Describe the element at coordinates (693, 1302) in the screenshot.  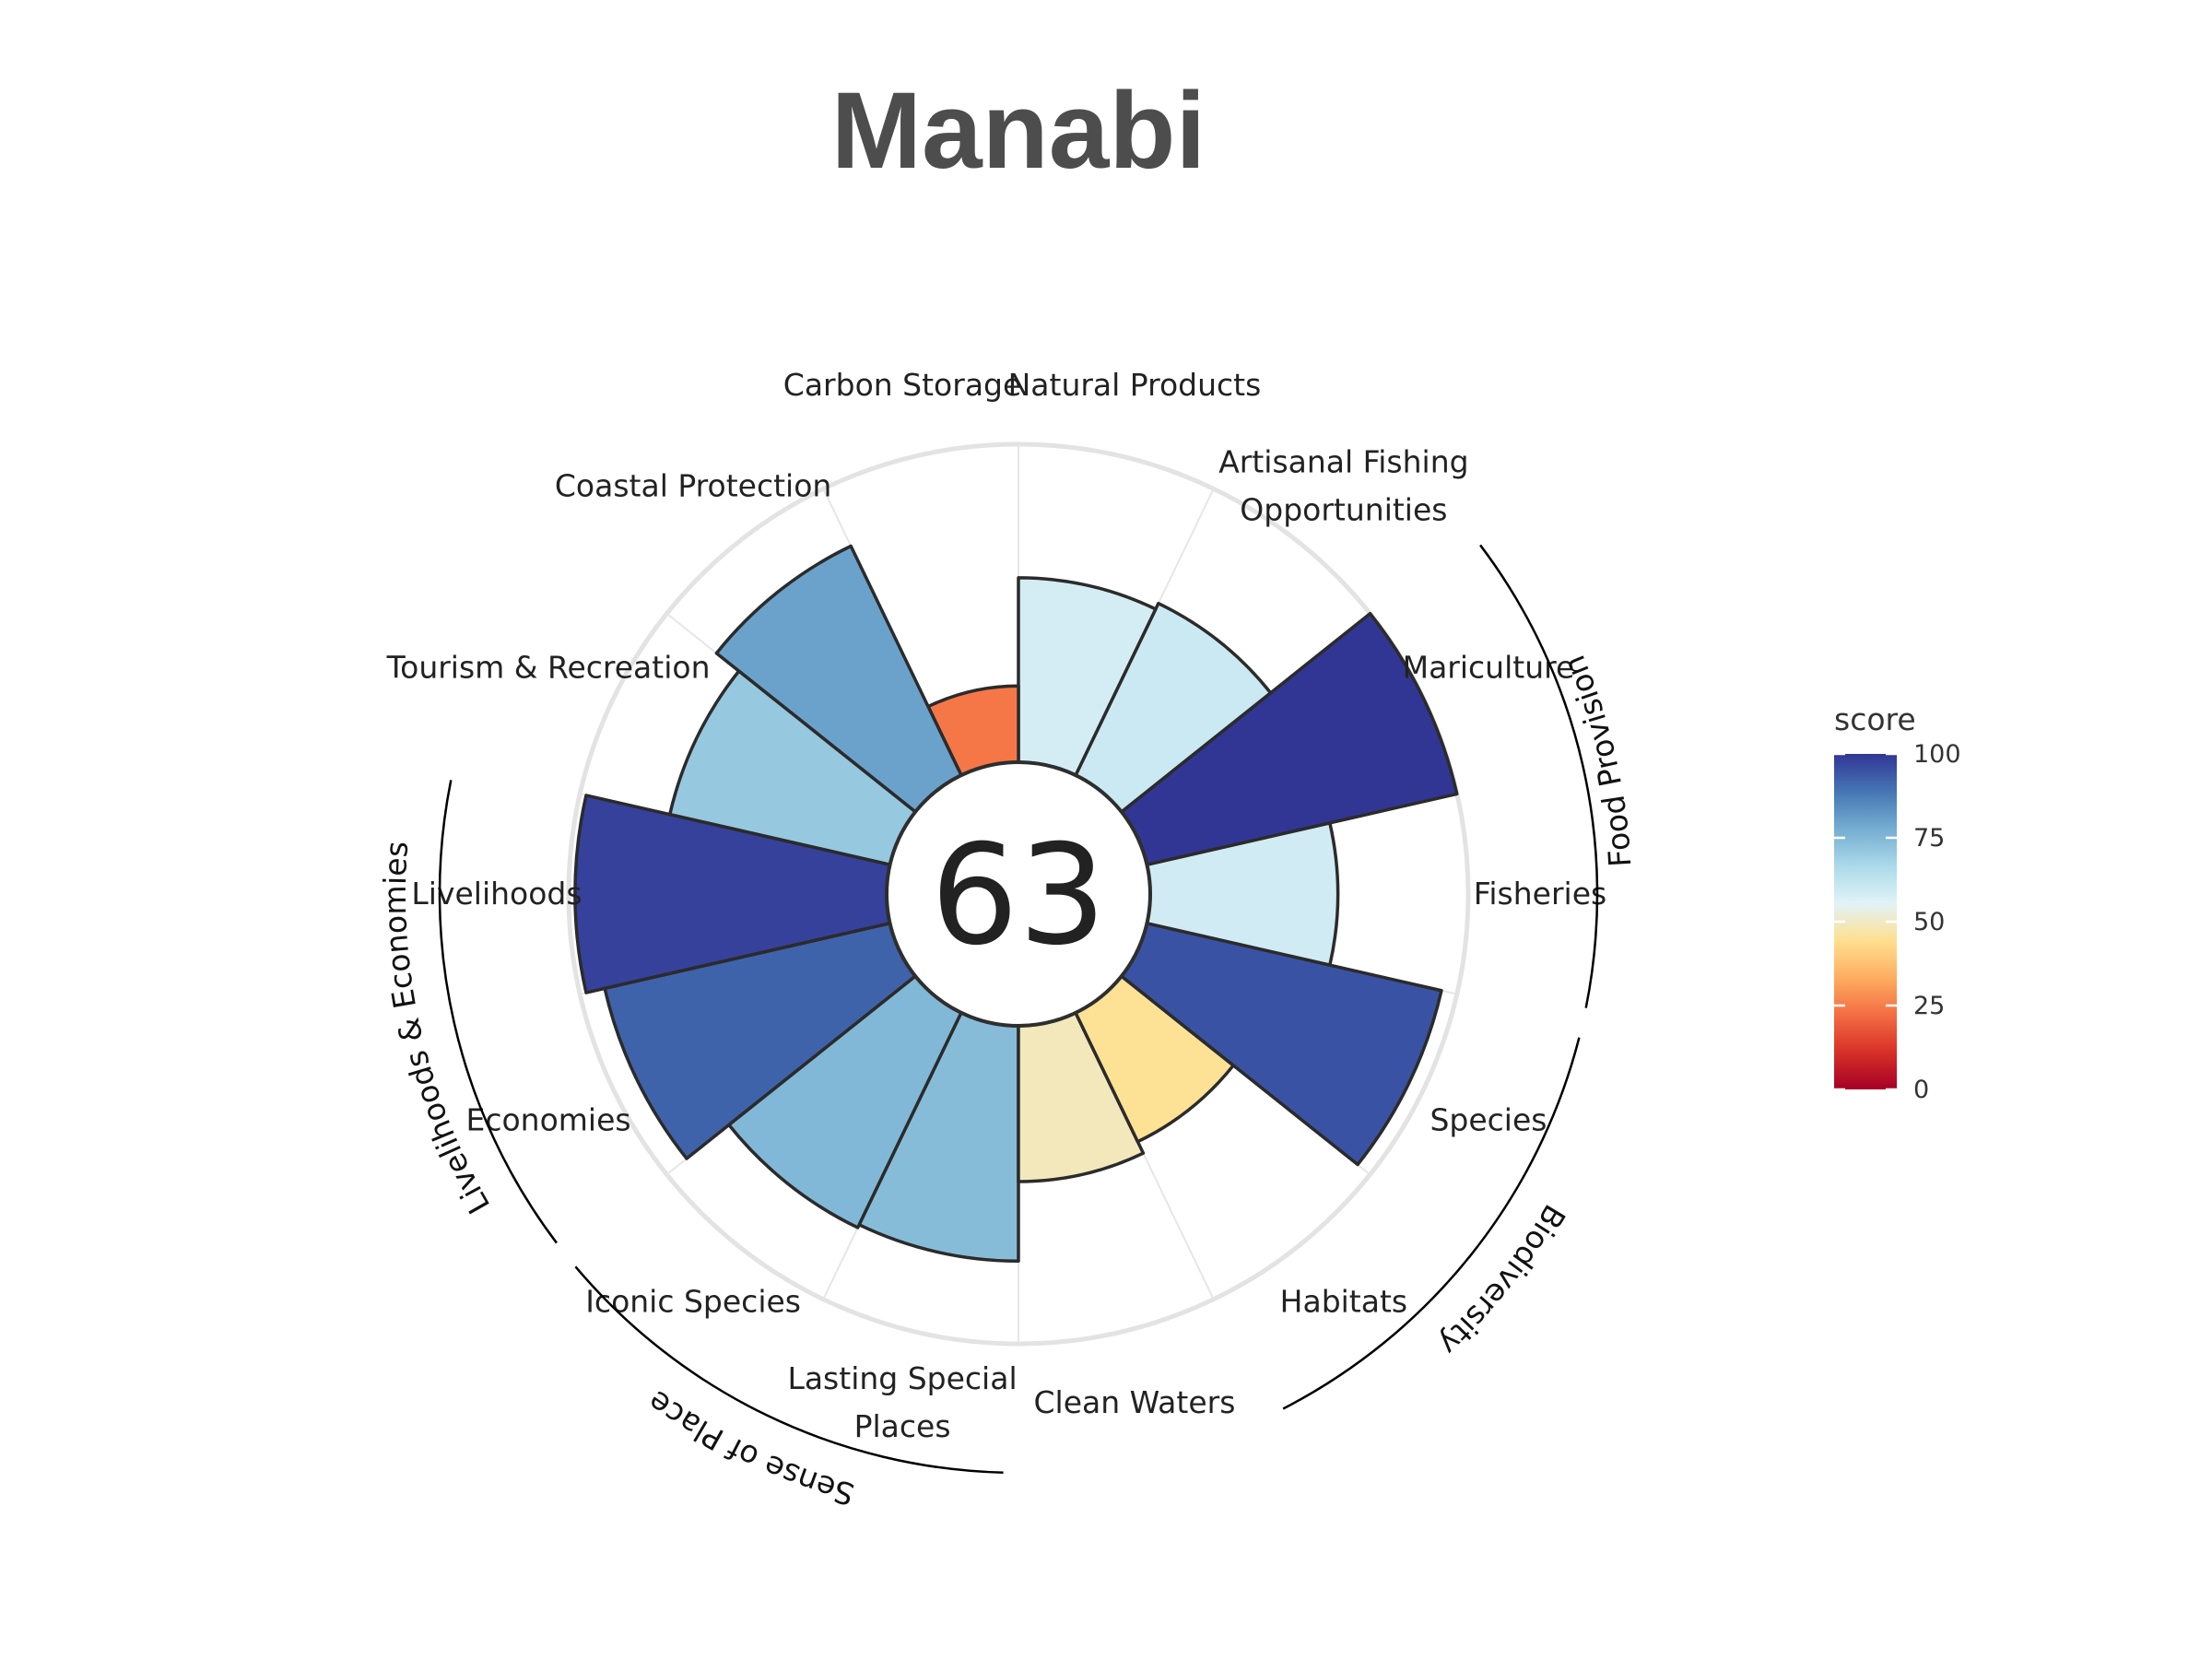
I see `goal-label-iconic-species: Iconic Species` at that location.